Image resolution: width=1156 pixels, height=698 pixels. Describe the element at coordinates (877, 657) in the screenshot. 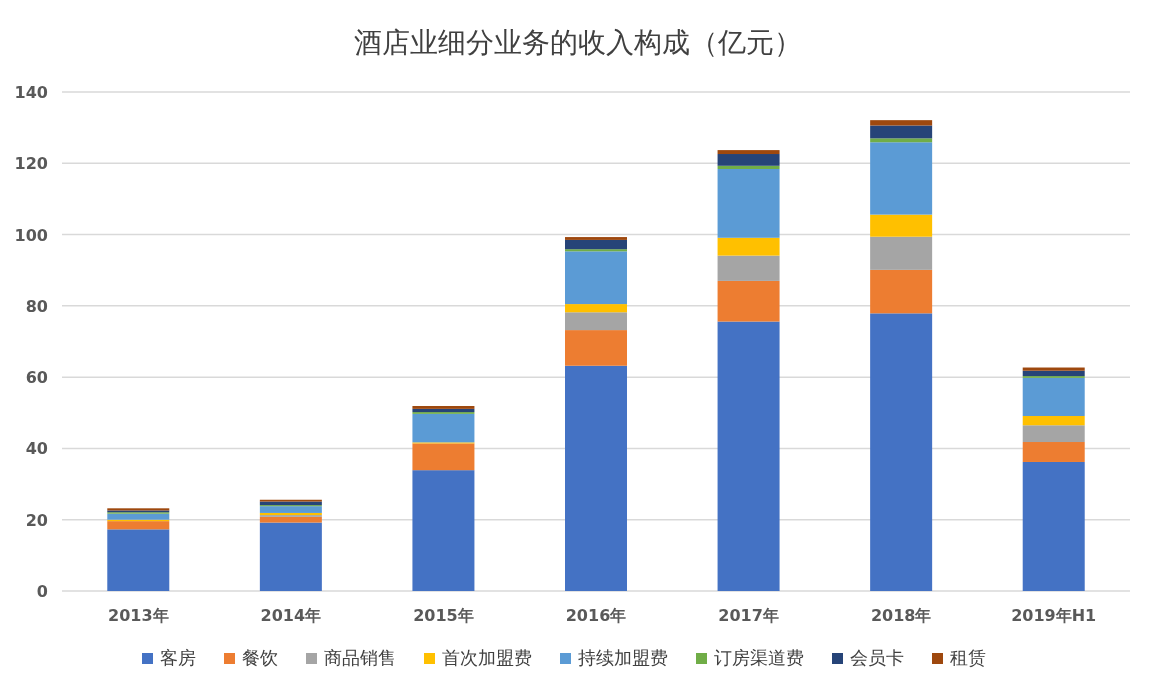

I see `legend-label: 会员卡` at that location.